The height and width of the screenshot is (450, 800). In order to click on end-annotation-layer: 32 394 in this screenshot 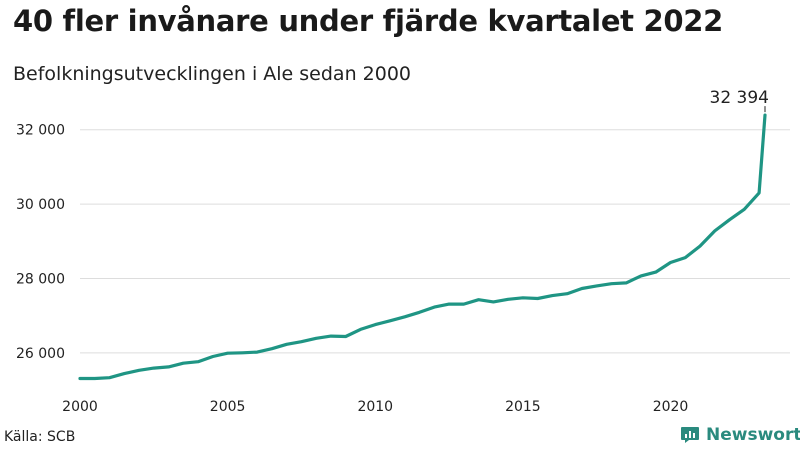, I will do `click(739, 100)`.